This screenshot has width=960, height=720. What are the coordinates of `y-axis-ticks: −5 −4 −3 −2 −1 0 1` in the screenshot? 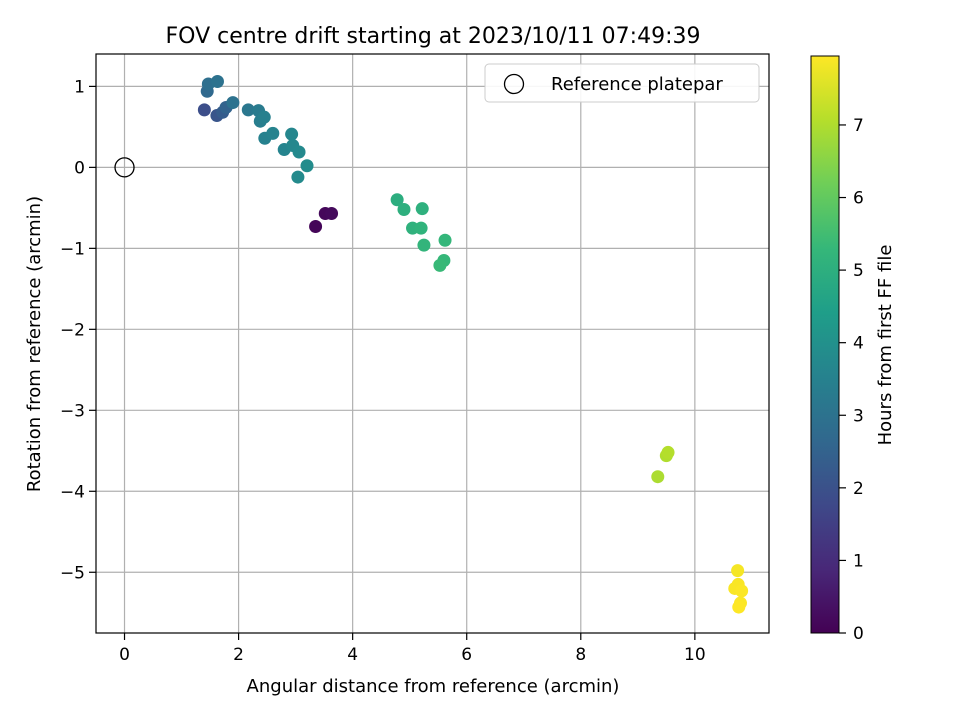 It's located at (78, 330).